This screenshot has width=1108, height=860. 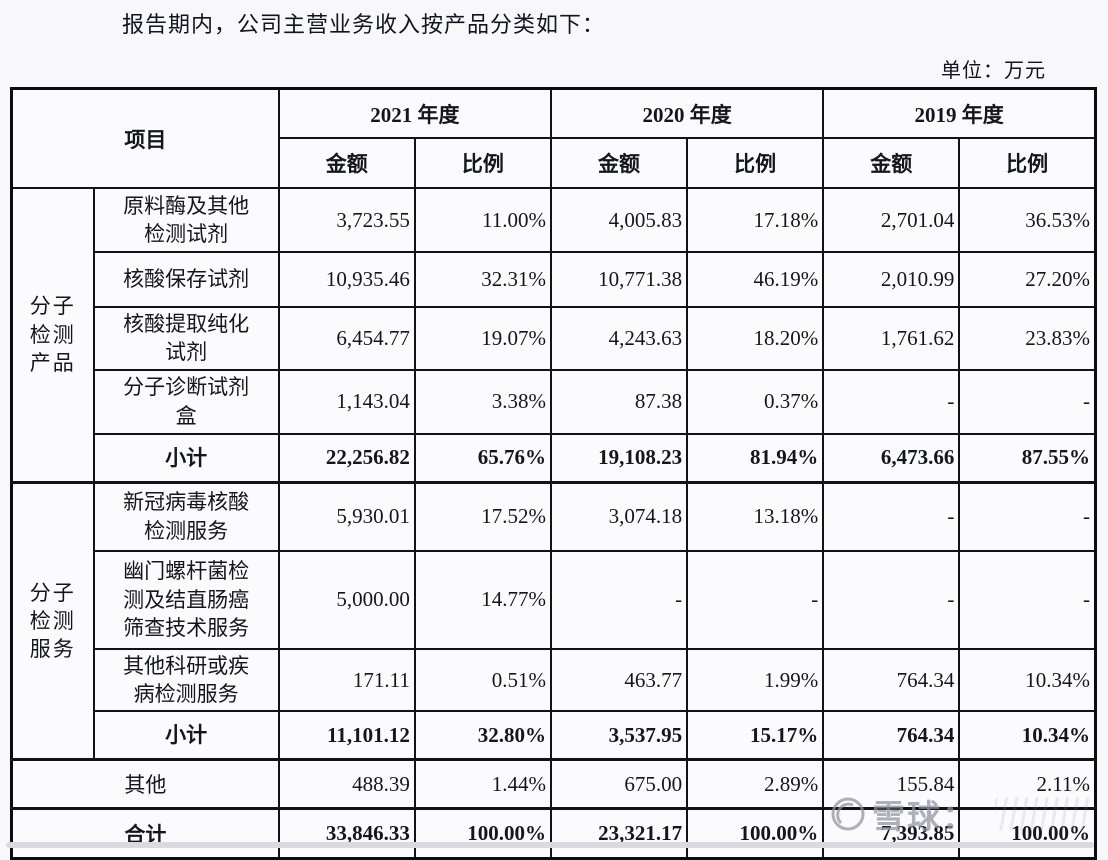 I want to click on header-amount-2019: 金额, so click(x=891, y=163).